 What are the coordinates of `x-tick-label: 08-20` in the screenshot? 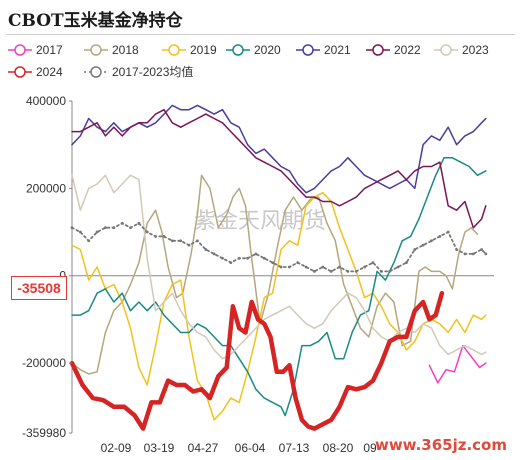 It's located at (338, 448).